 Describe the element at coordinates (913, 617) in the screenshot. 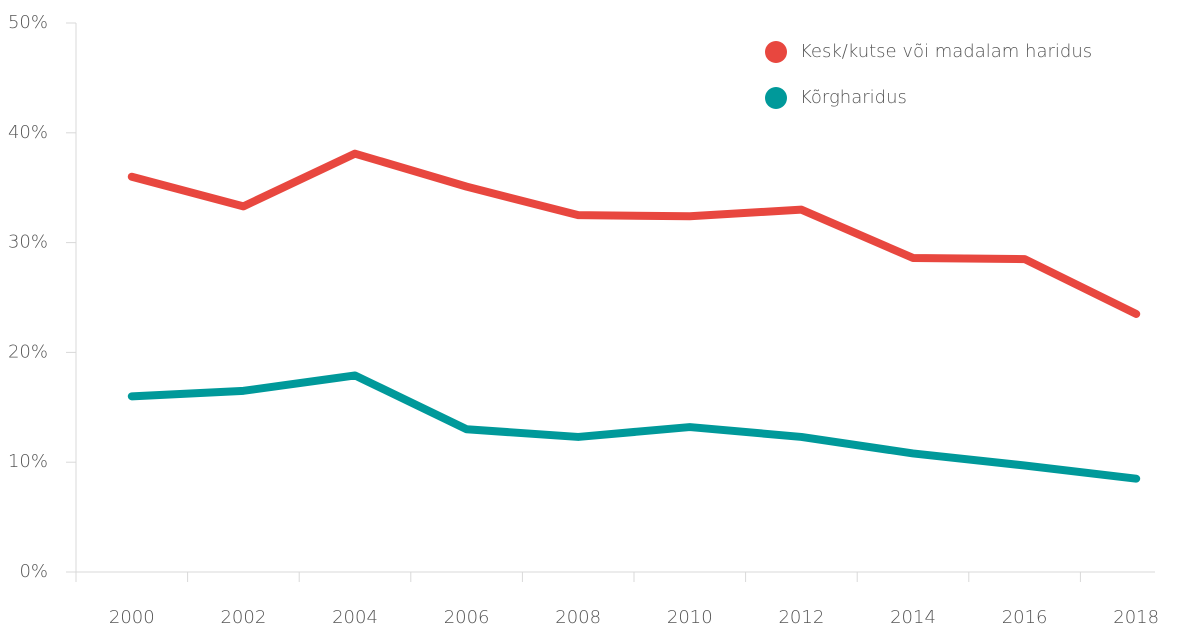

I see `x-tick-label: 2014` at that location.